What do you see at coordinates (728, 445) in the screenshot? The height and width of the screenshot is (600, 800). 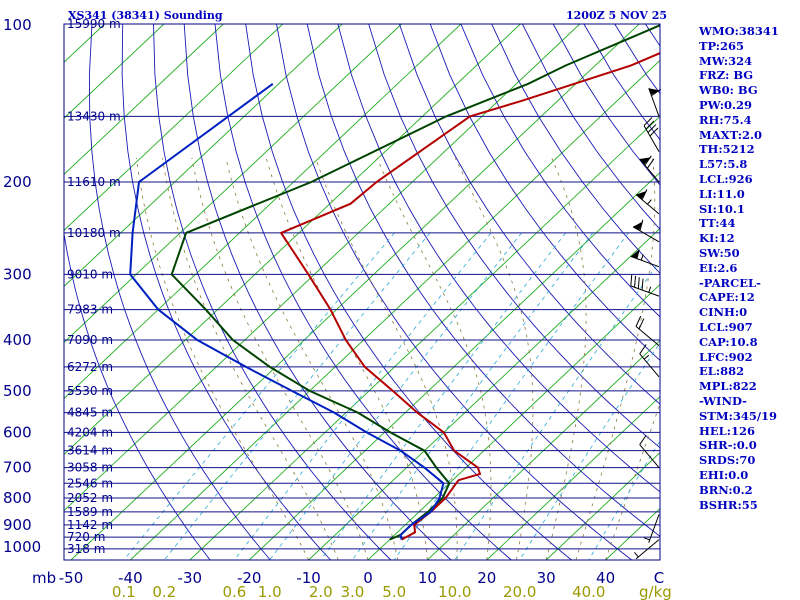 I see `index-line: SHR-:0.0` at bounding box center [728, 445].